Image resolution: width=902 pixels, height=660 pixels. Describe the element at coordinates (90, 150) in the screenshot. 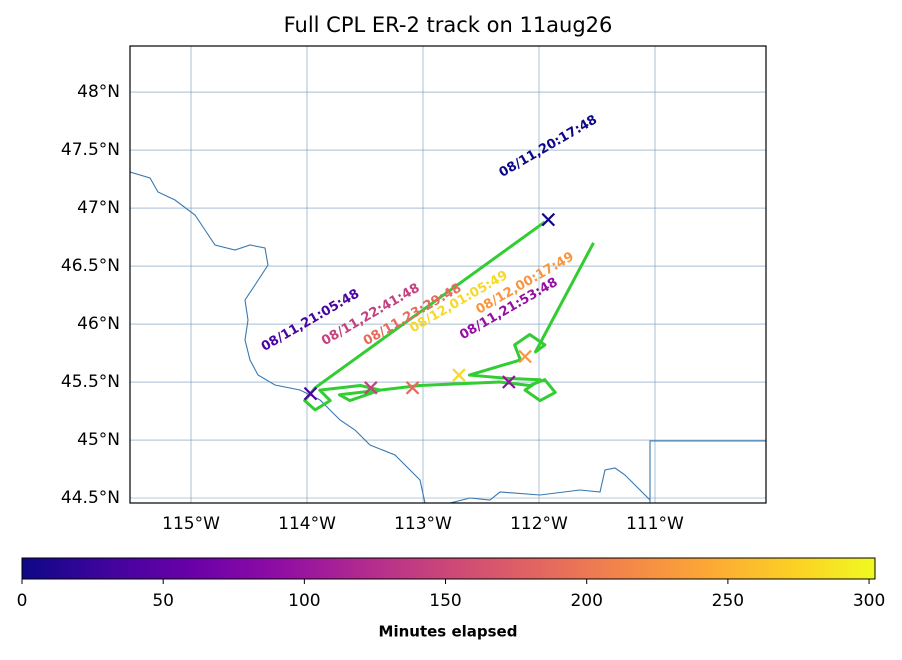

I see `y-tick-label: 47.5°N` at that location.